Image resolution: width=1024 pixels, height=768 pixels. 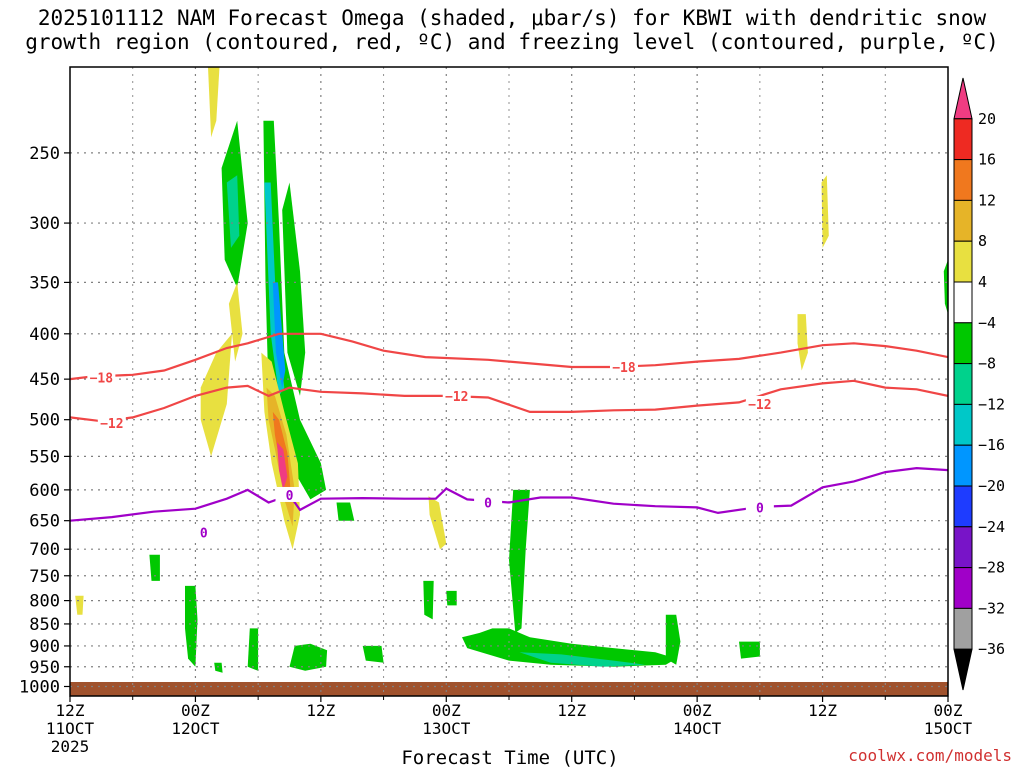 What do you see at coordinates (214, 102) in the screenshot?
I see `omega-top-yellow` at bounding box center [214, 102].